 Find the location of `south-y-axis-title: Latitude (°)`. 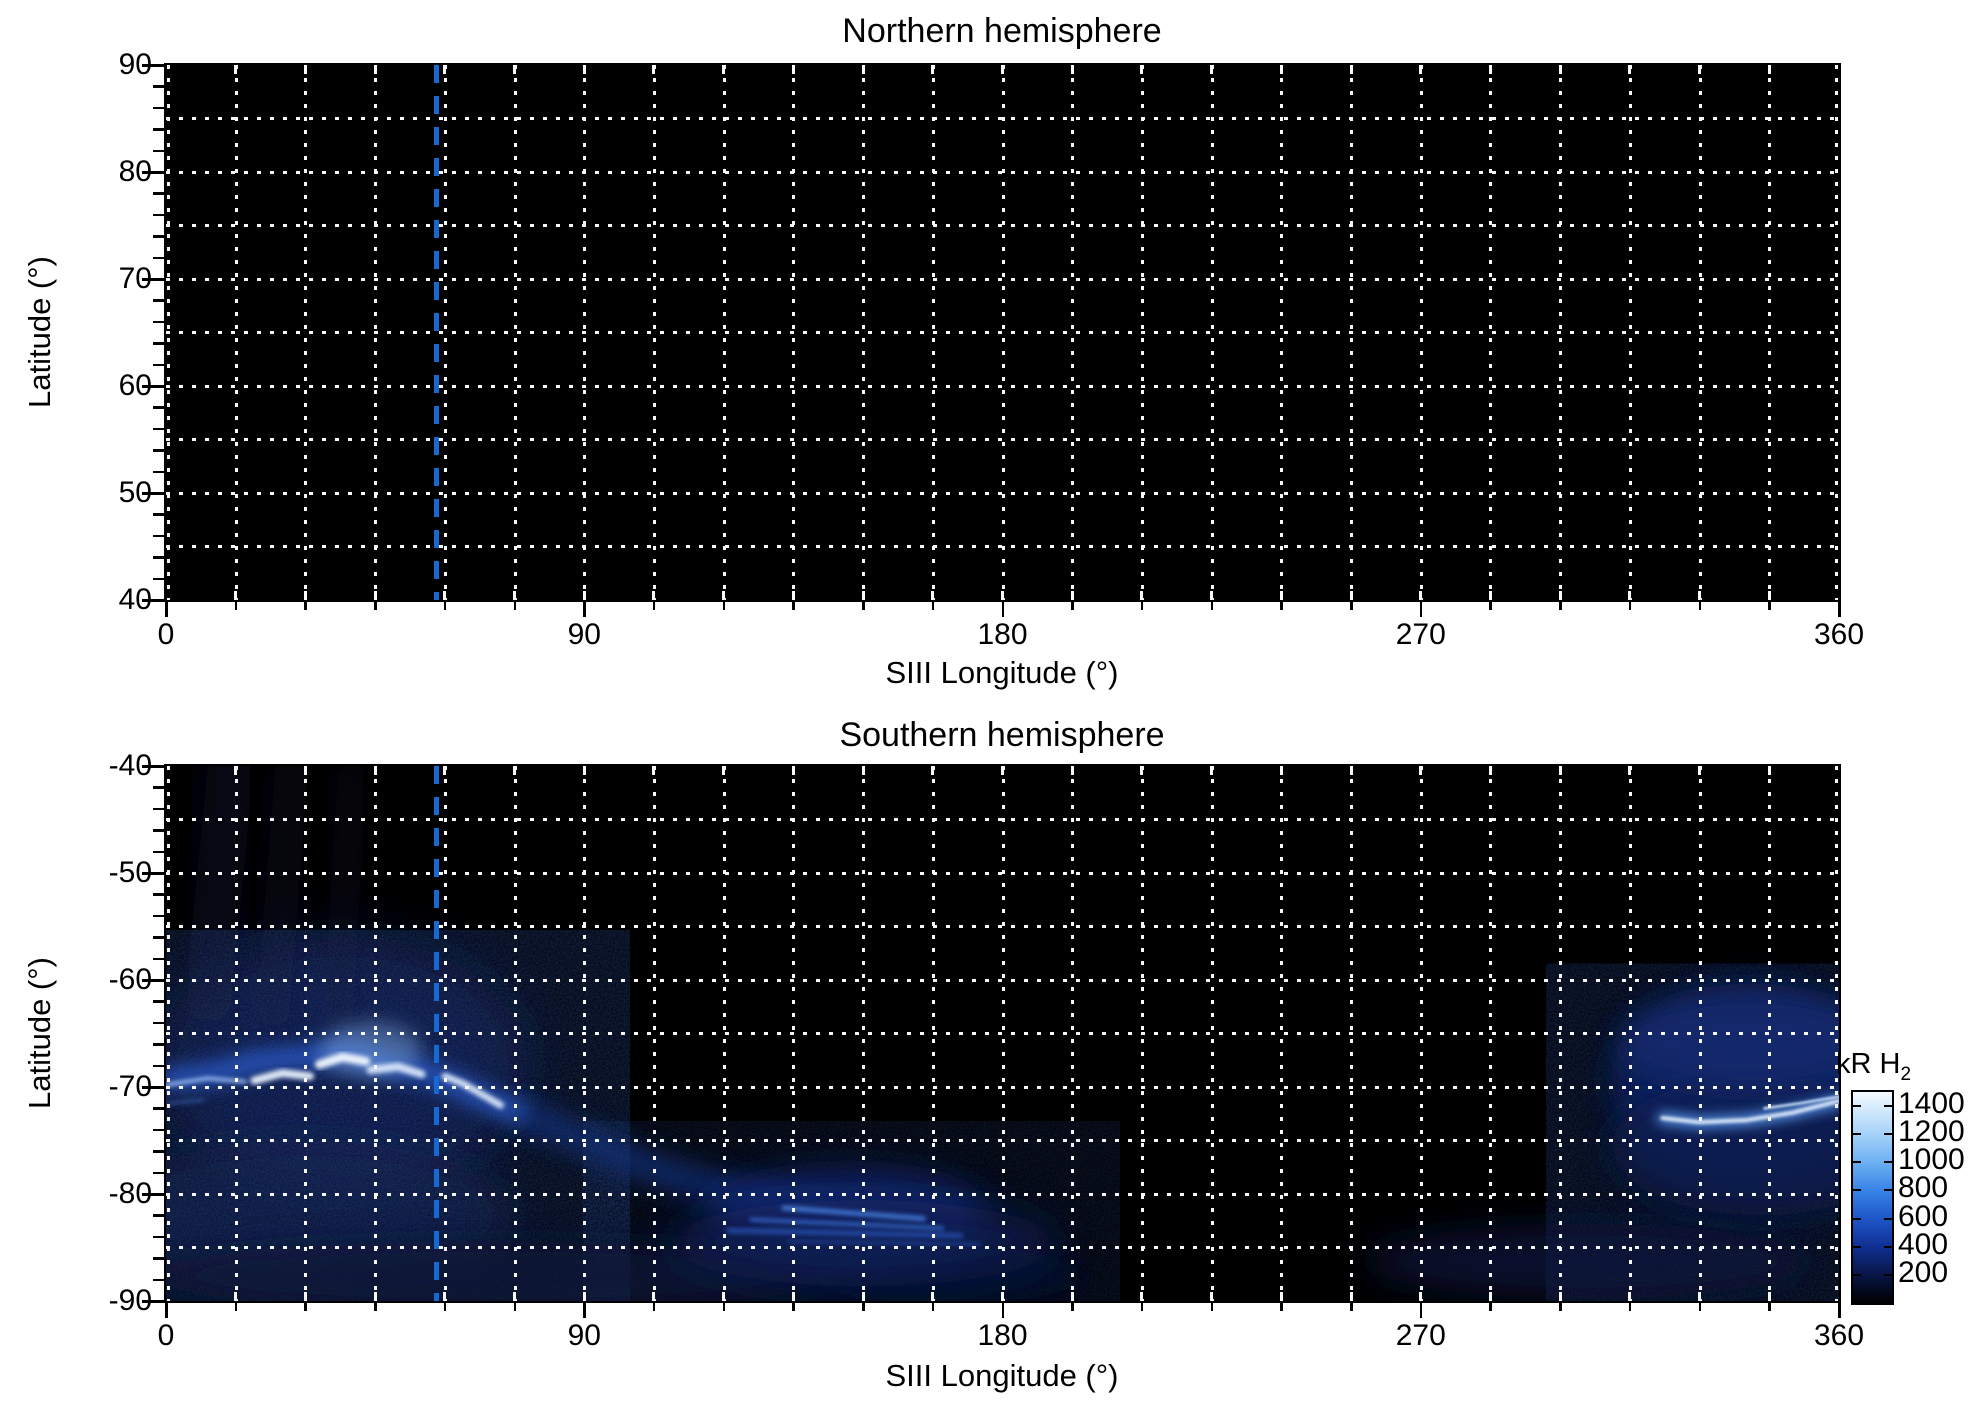

south-y-axis-title: Latitude (°) is located at coordinates (39, 1033).